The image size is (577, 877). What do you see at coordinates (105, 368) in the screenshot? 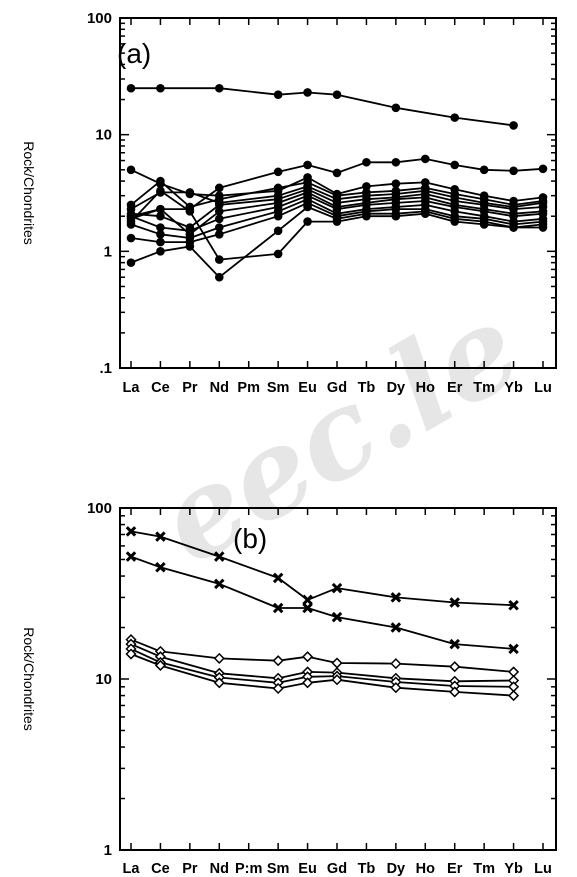
I see `y-tick-label: .1` at bounding box center [105, 368].